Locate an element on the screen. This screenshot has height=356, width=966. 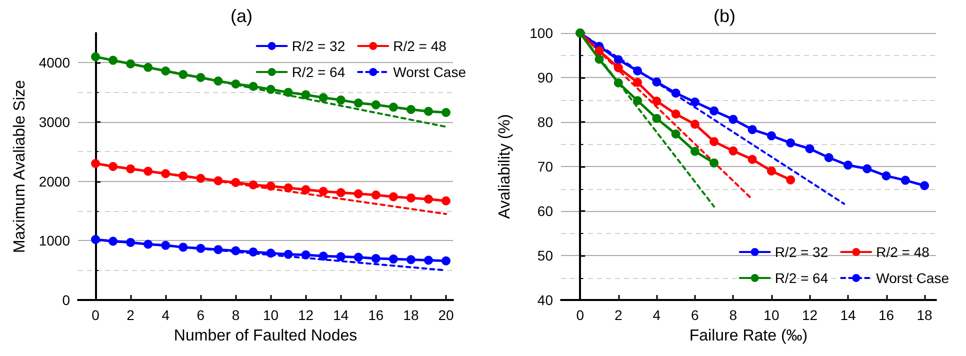
y-tick-label: 0 is located at coordinates (66, 300).